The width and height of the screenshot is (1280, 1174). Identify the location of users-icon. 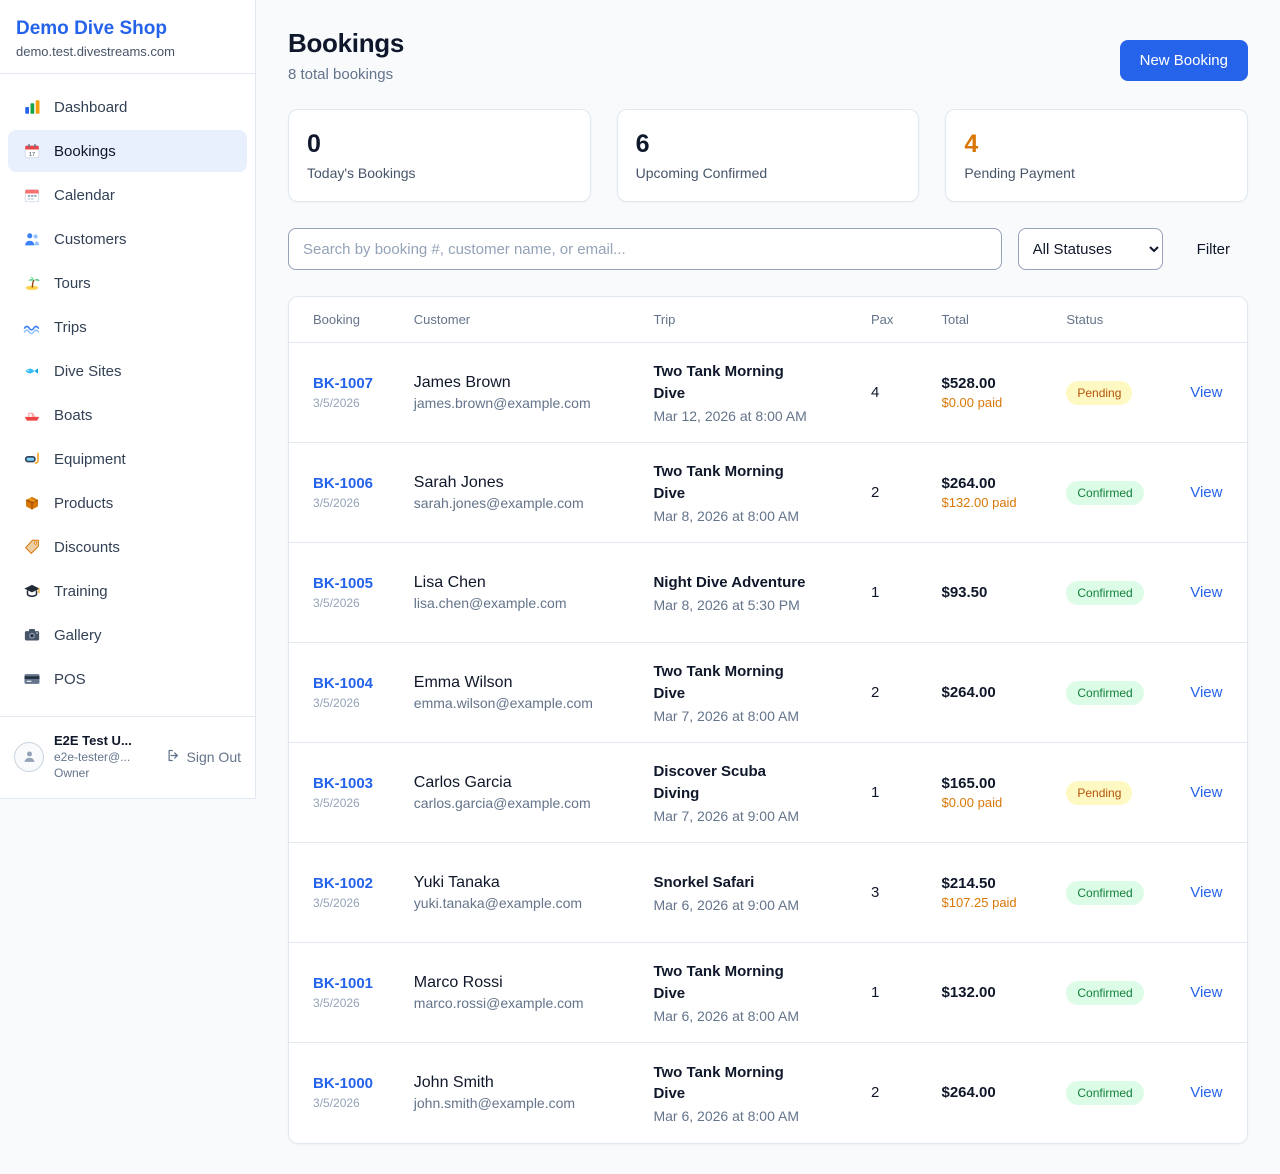
(32, 239).